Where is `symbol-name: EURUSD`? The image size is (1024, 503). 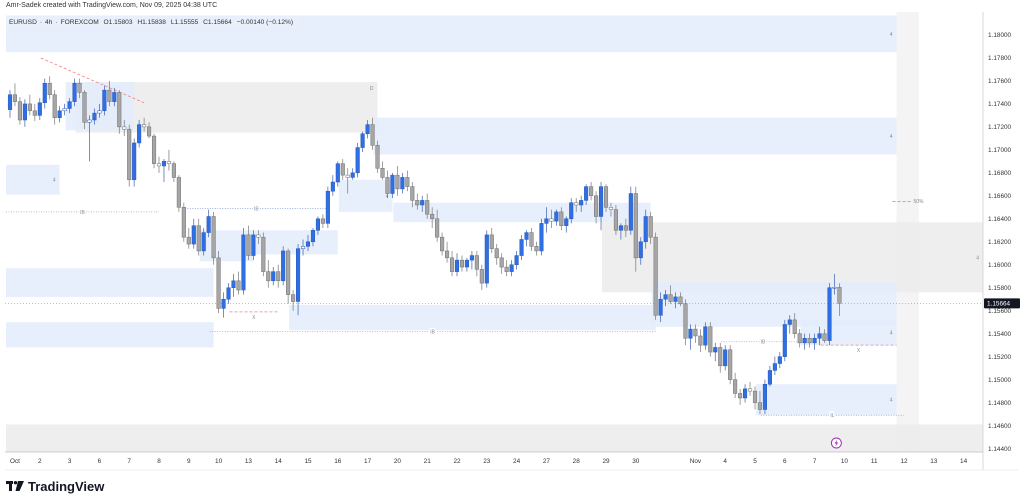 symbol-name: EURUSD is located at coordinates (23, 22).